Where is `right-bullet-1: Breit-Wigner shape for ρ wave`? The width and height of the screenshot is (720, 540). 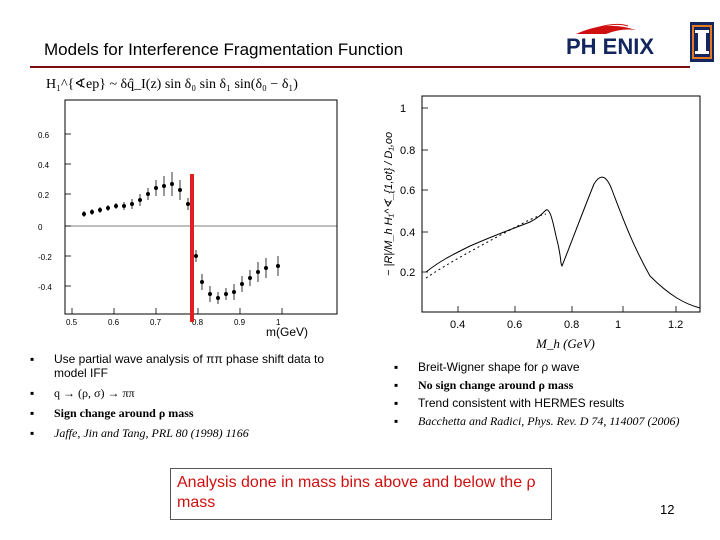 right-bullet-1: Breit-Wigner shape for ρ wave is located at coordinates (544, 367).